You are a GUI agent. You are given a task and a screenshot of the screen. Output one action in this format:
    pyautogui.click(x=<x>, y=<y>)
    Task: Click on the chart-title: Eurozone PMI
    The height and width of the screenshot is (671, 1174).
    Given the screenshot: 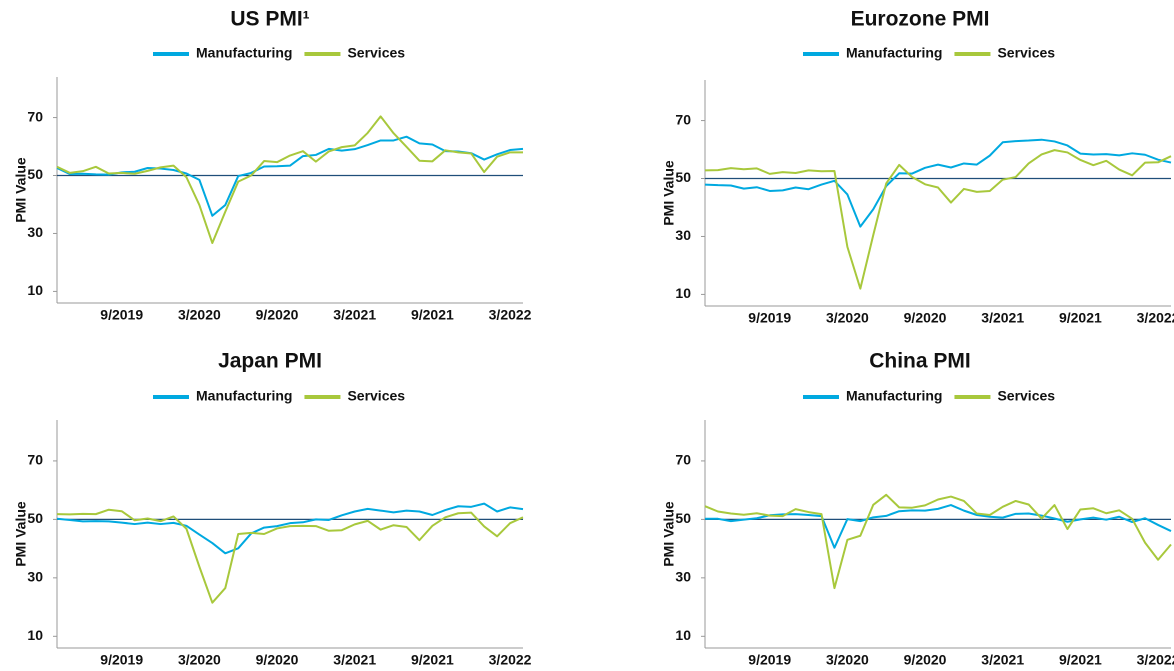 What is the action you would take?
    pyautogui.click(x=920, y=19)
    